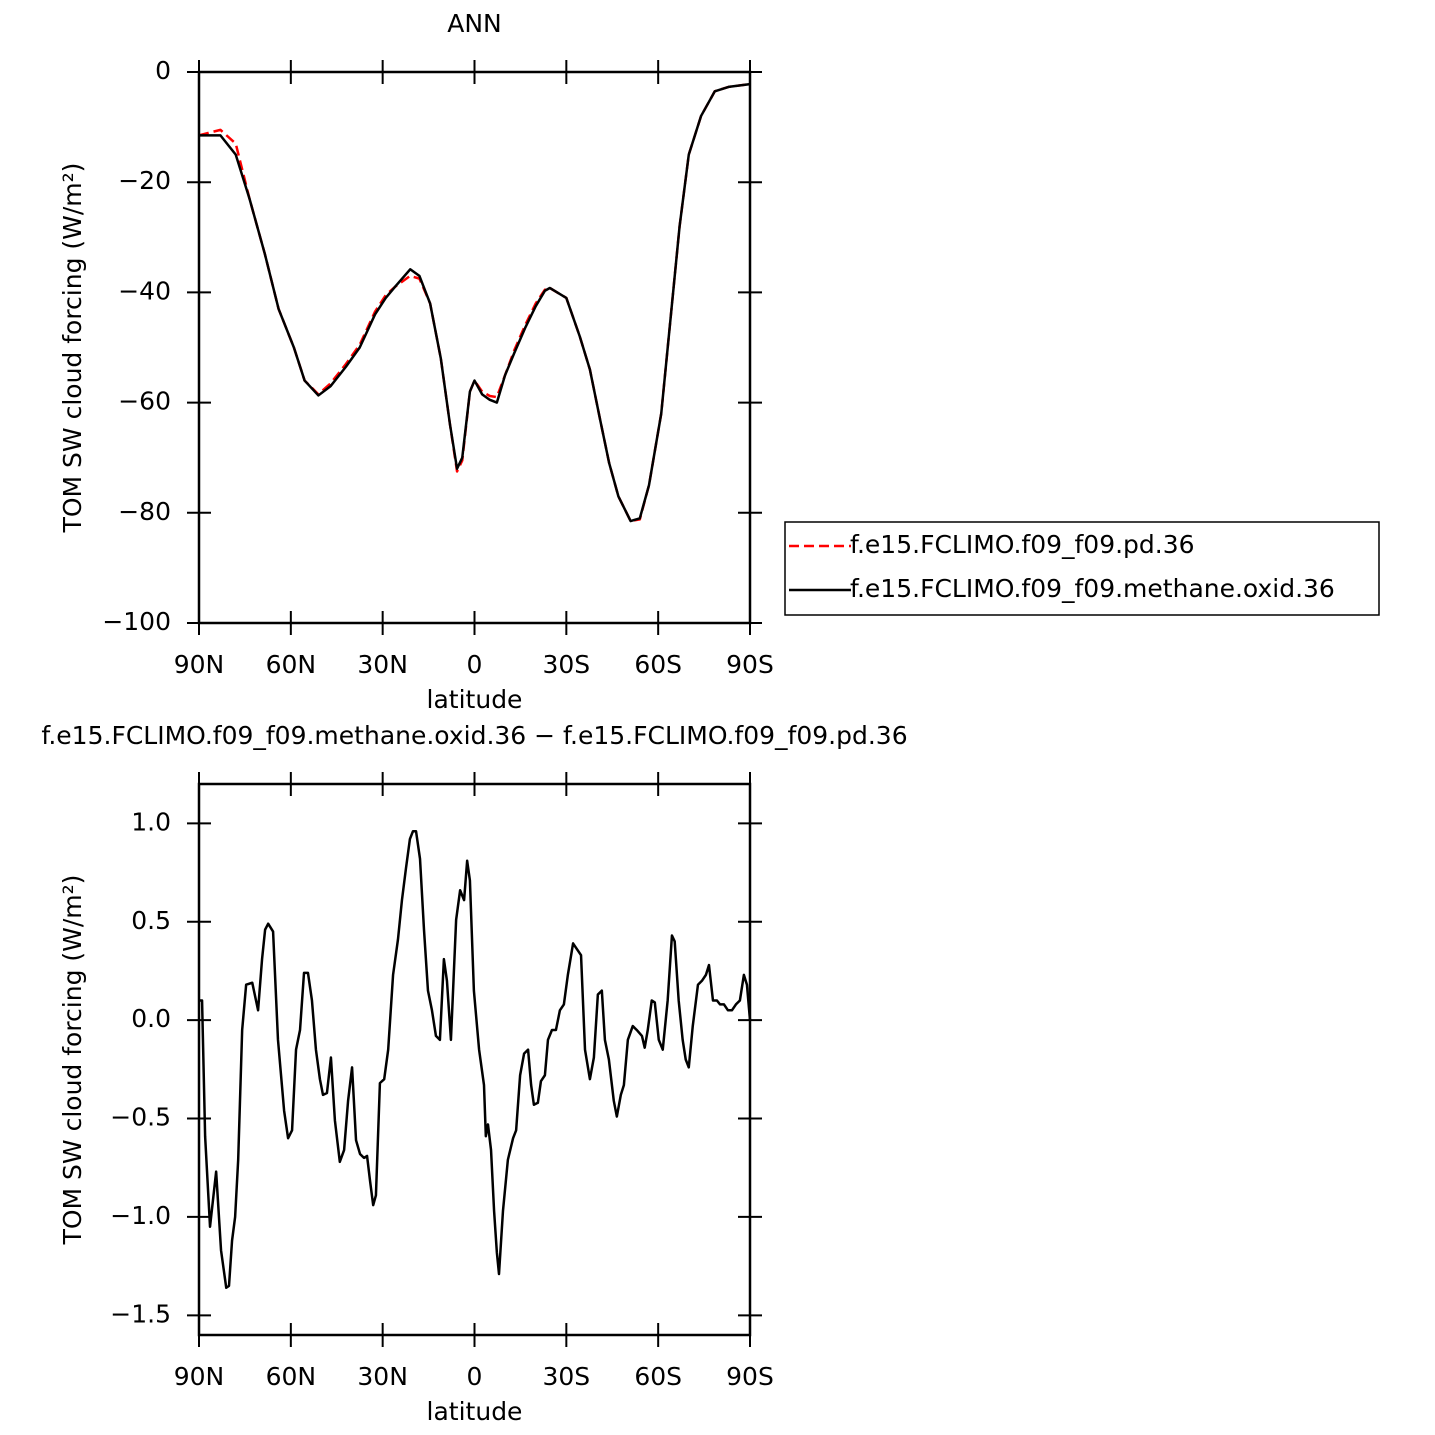 The image size is (1435, 1435). What do you see at coordinates (474, 23) in the screenshot?
I see `chart-title: ANN` at bounding box center [474, 23].